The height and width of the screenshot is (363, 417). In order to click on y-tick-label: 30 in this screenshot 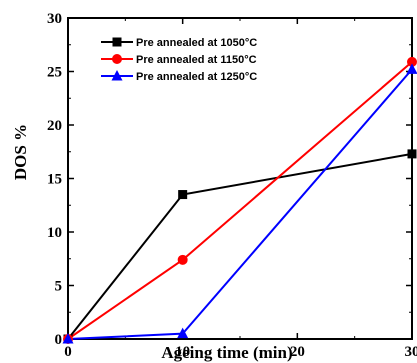, I will do `click(54, 19)`.